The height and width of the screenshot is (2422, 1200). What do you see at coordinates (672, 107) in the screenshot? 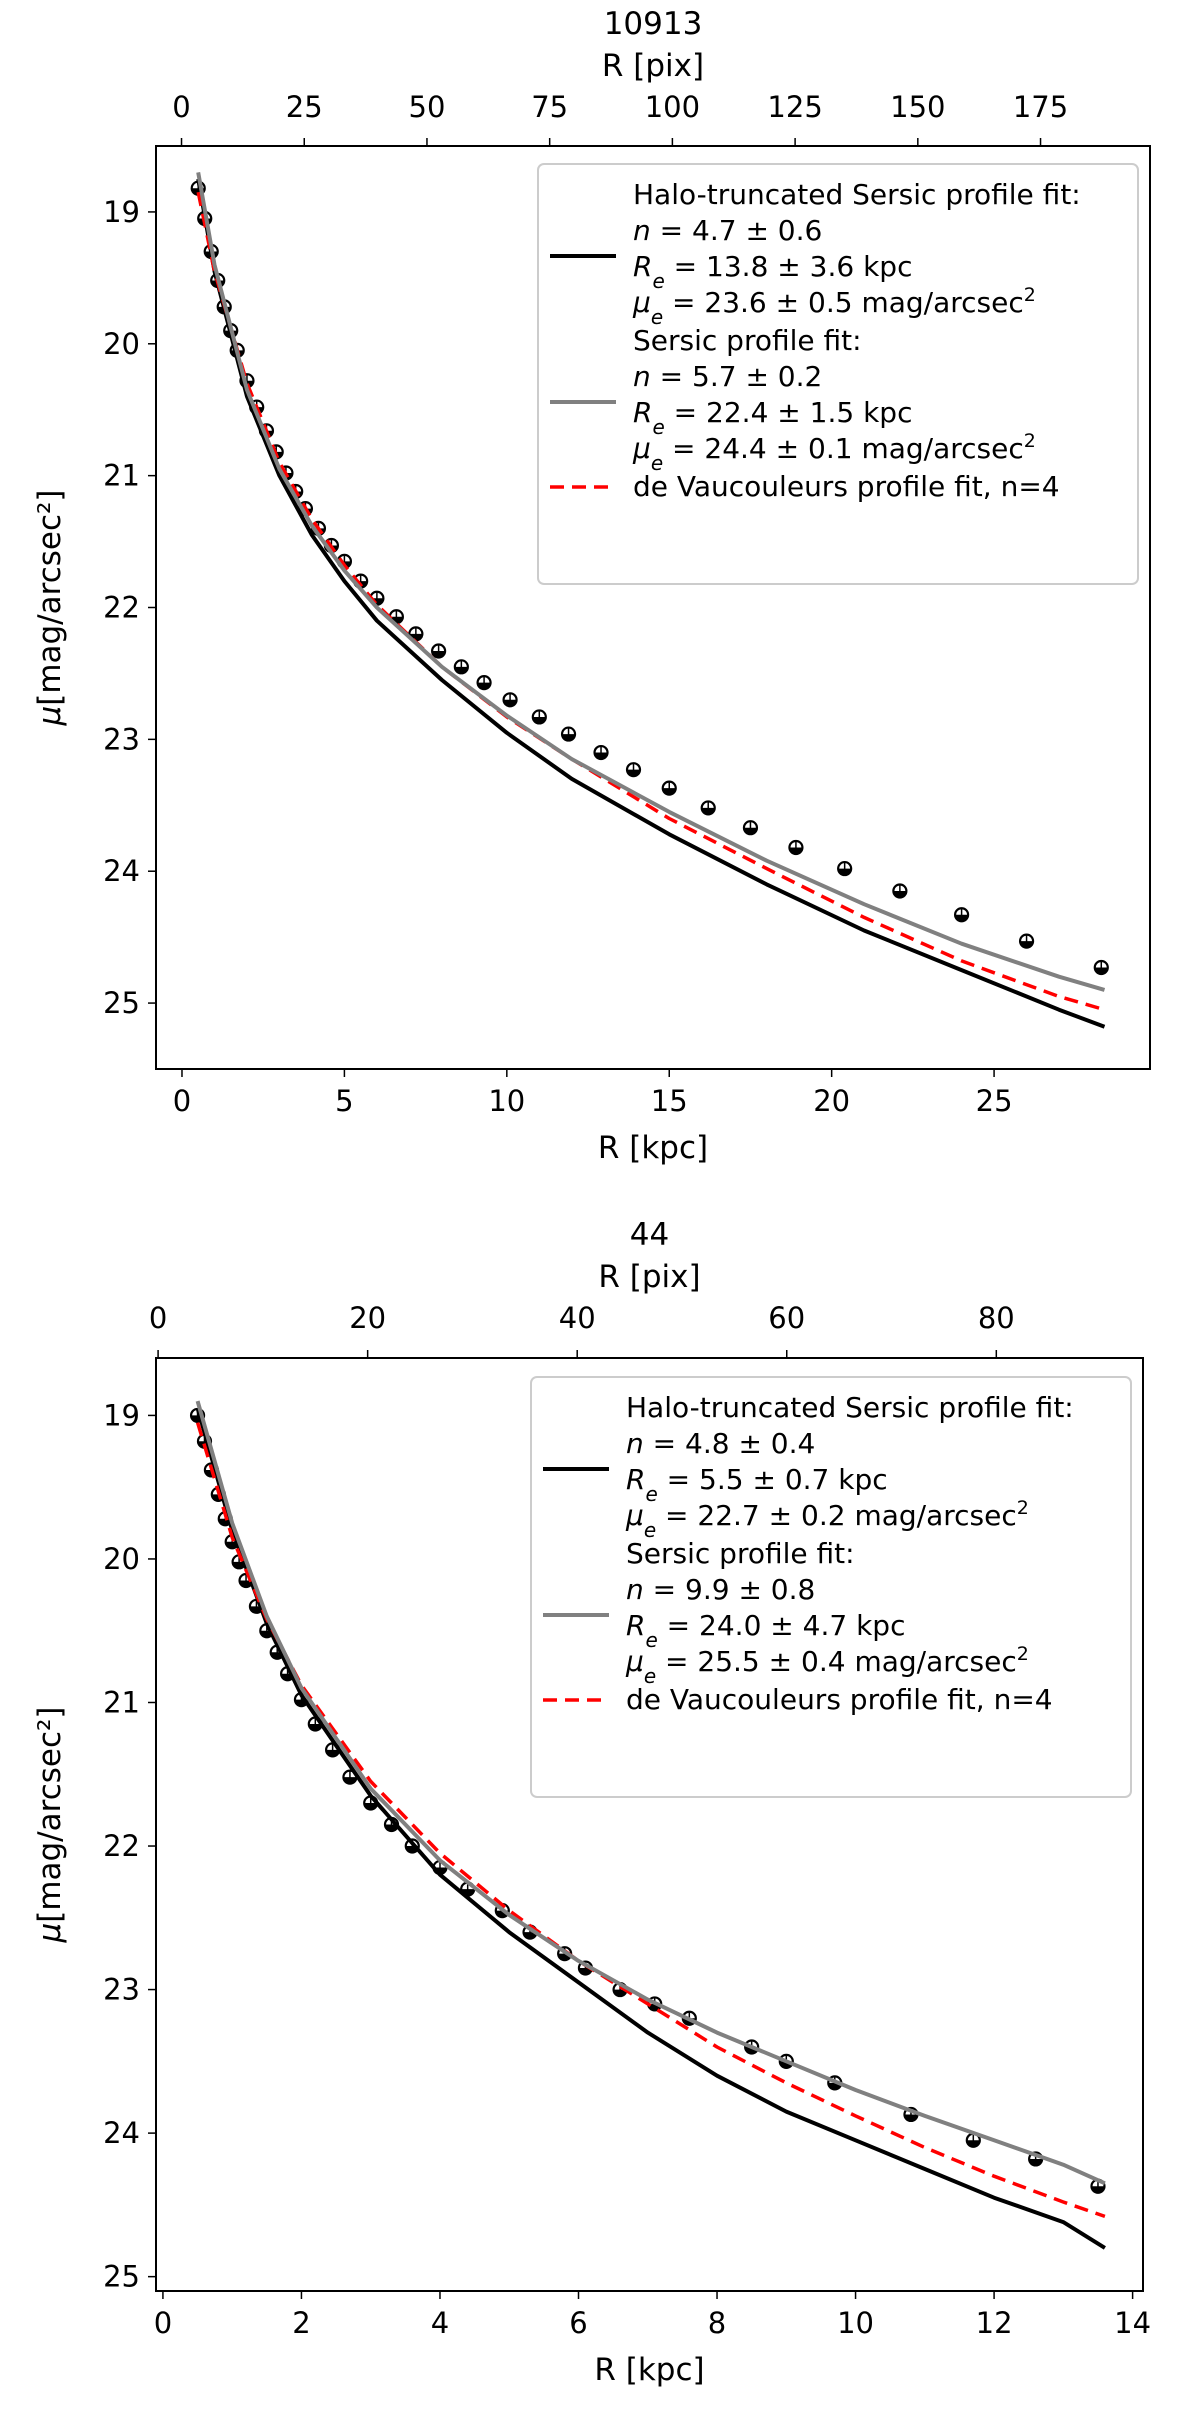
I see `top-tick-label: 100` at bounding box center [672, 107].